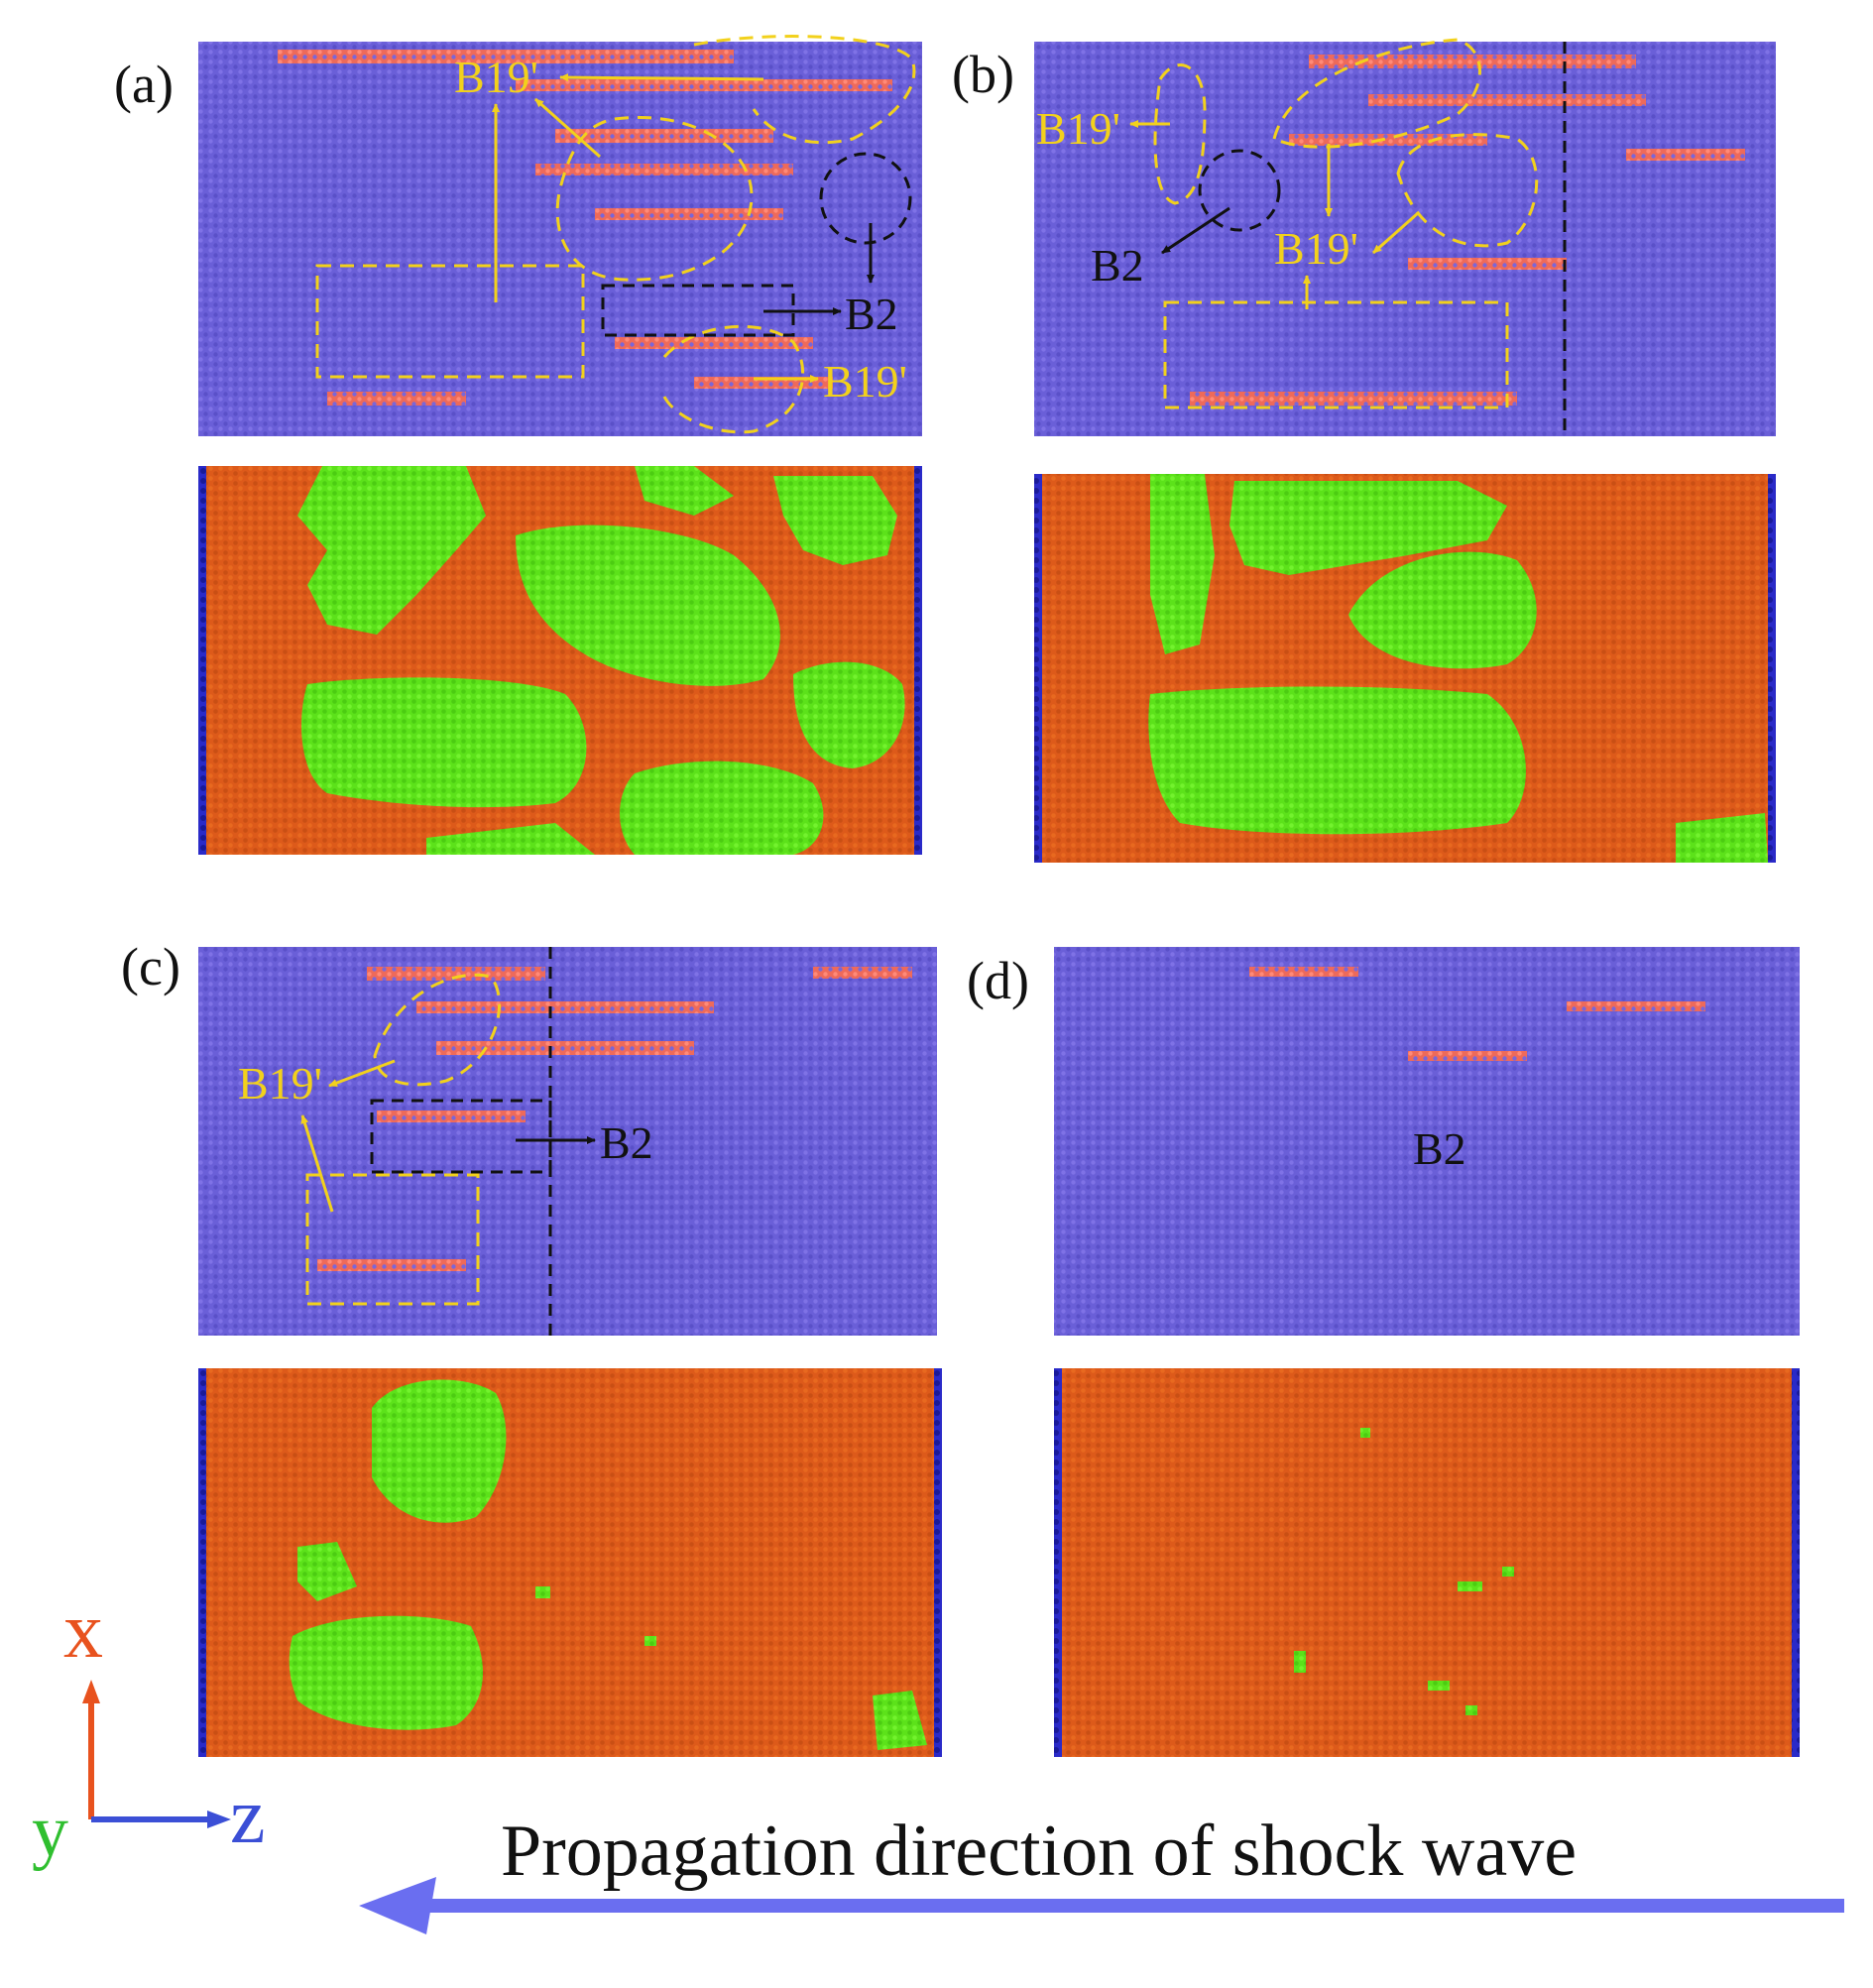 The height and width of the screenshot is (1988, 1873). I want to click on panel-a-dashed-ellipse, so click(654, 199).